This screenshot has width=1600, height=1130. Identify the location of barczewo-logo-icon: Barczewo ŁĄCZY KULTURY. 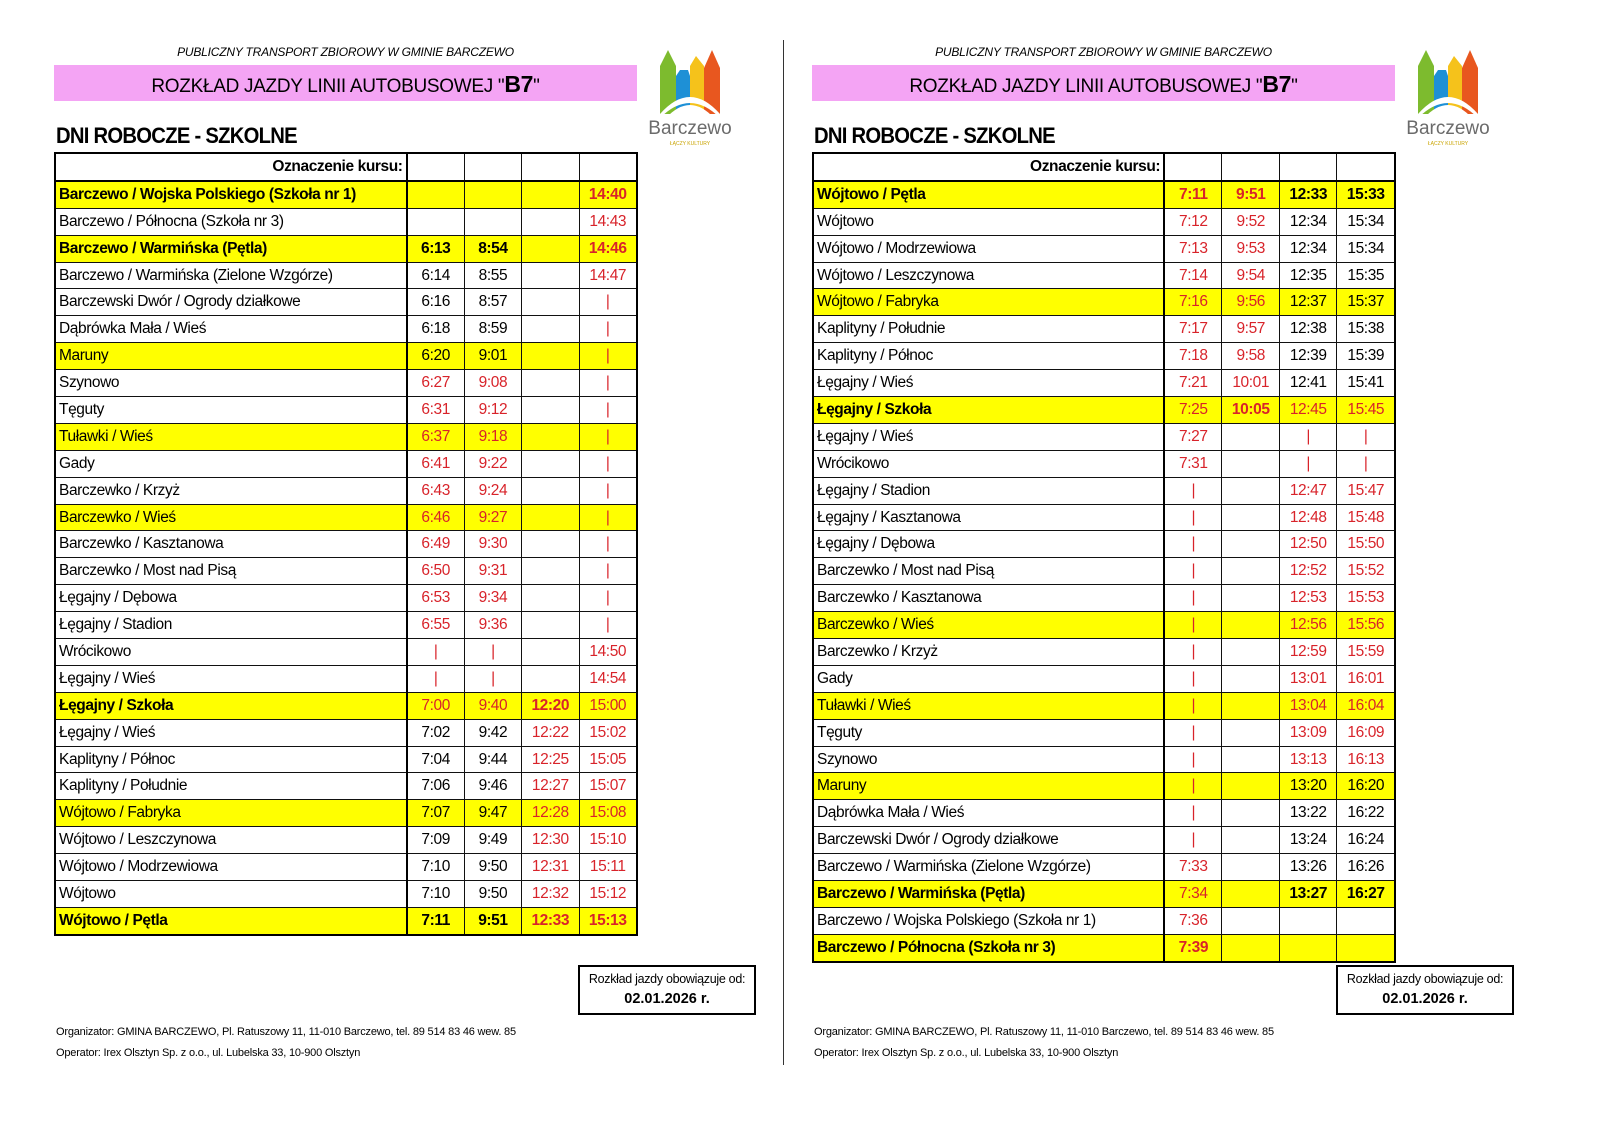
(690, 98).